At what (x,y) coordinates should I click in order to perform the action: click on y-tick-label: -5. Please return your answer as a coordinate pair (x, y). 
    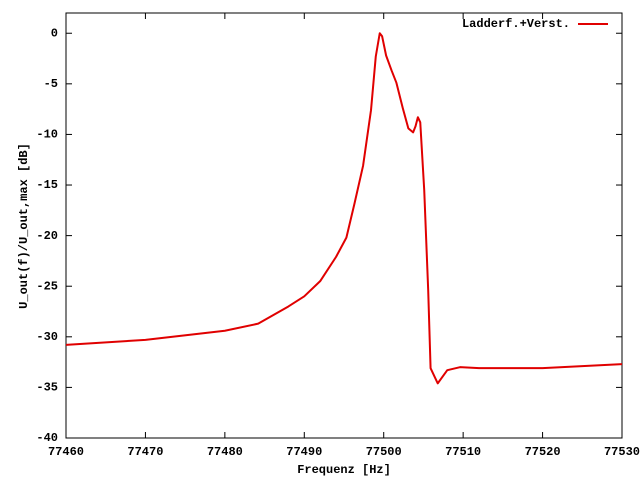
    Looking at the image, I should click on (51, 84).